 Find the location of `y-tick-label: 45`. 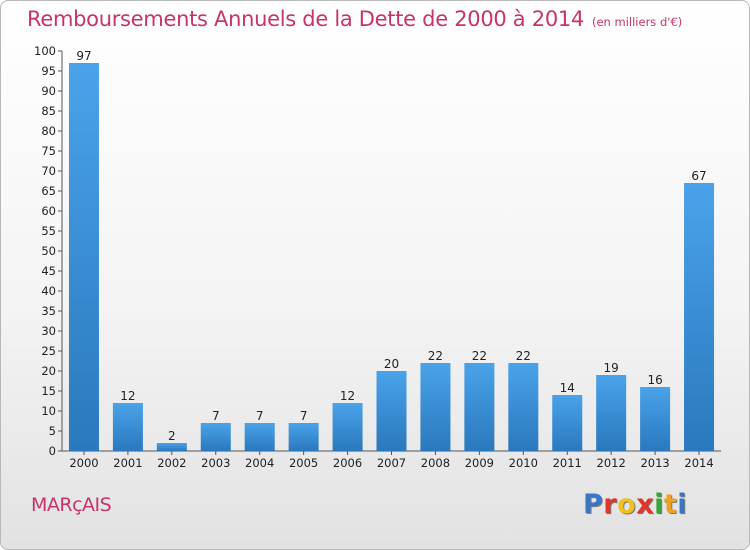

y-tick-label: 45 is located at coordinates (48, 271).